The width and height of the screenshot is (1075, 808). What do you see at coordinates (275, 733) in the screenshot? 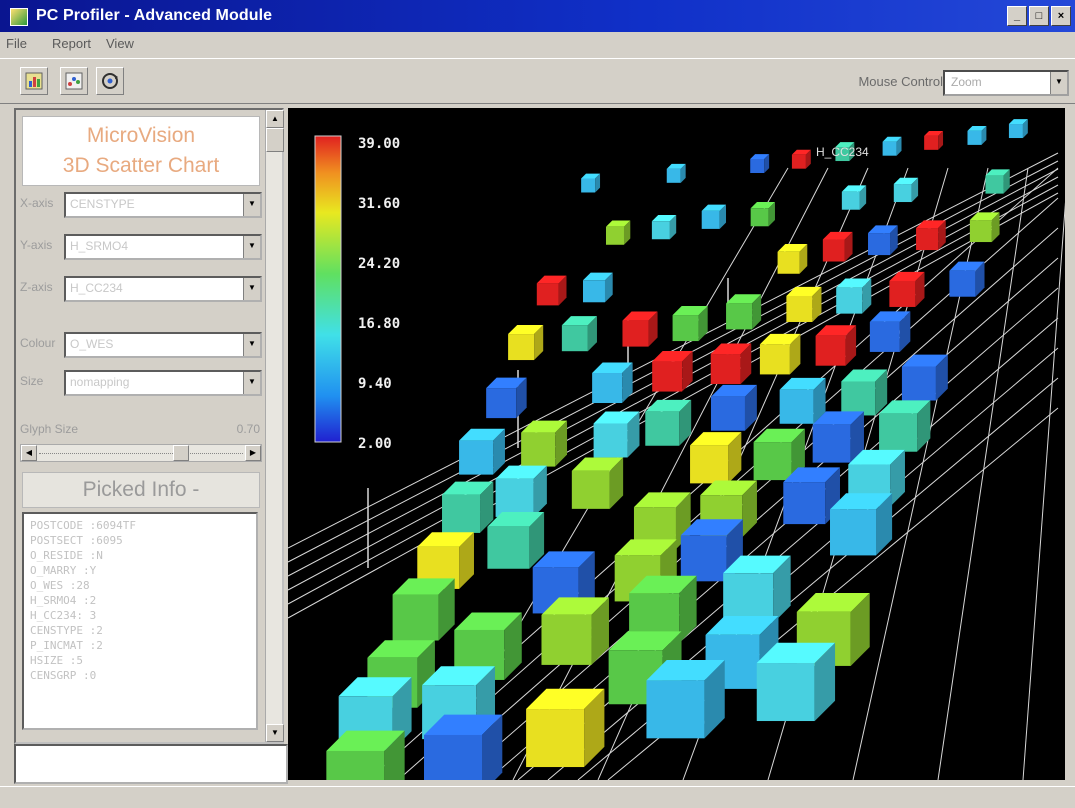
I see `scroll-down-arrow: ▼` at bounding box center [275, 733].